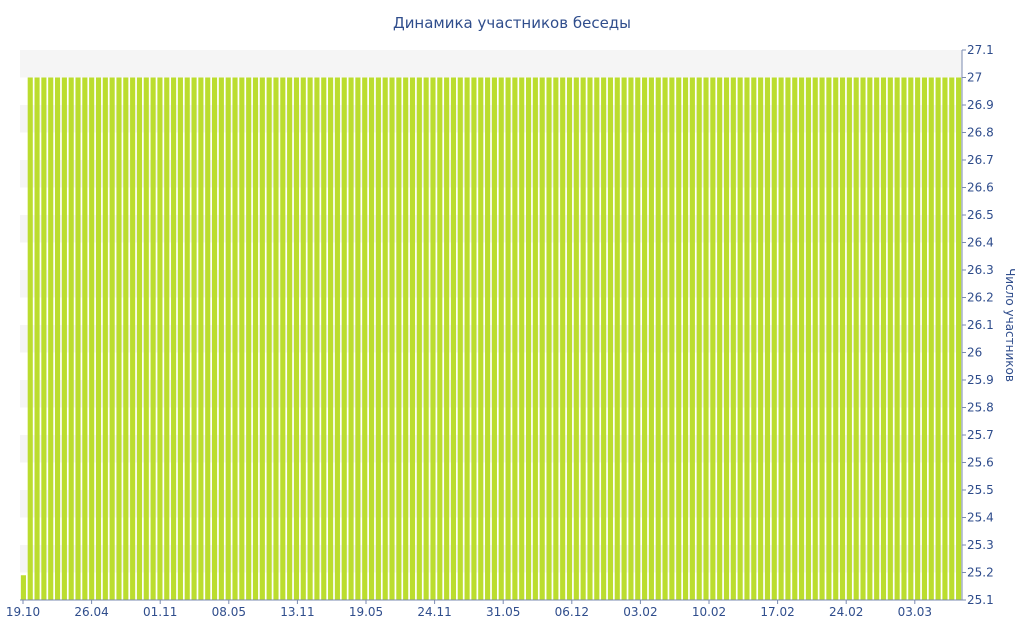 The height and width of the screenshot is (640, 1024). Describe the element at coordinates (980, 243) in the screenshot. I see `y-tick-label: 26.4` at that location.